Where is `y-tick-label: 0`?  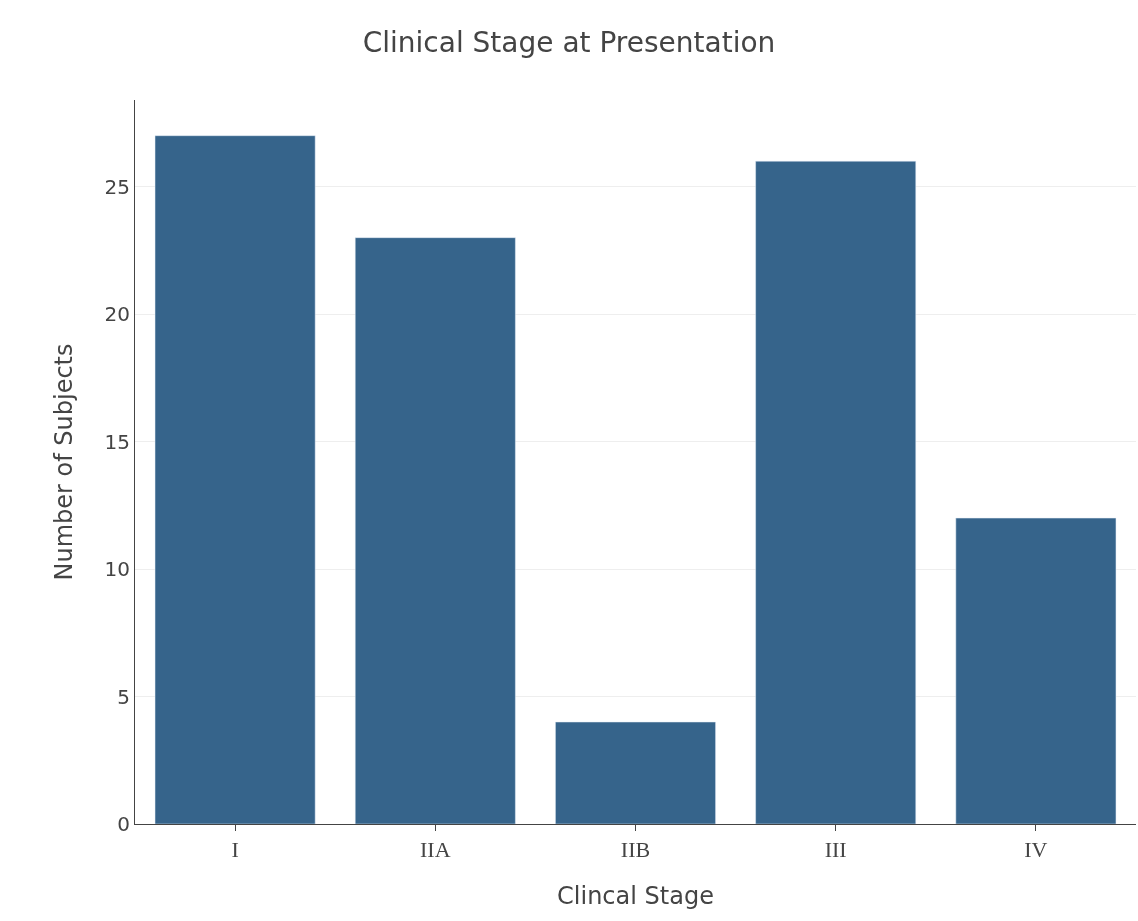 y-tick-label: 0 is located at coordinates (123, 824).